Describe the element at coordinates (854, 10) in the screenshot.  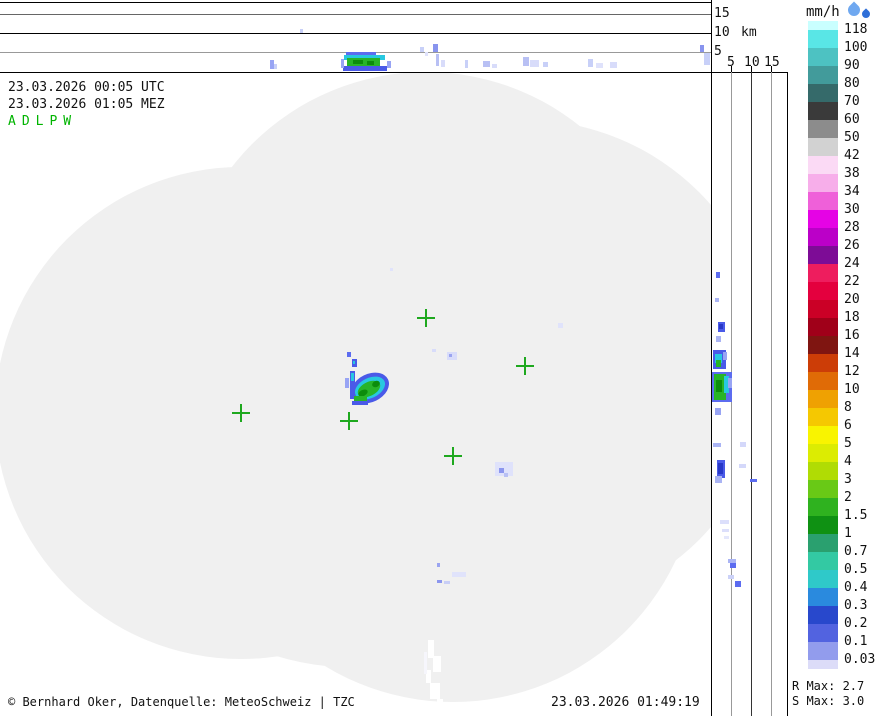
I see `raindrop-large` at that location.